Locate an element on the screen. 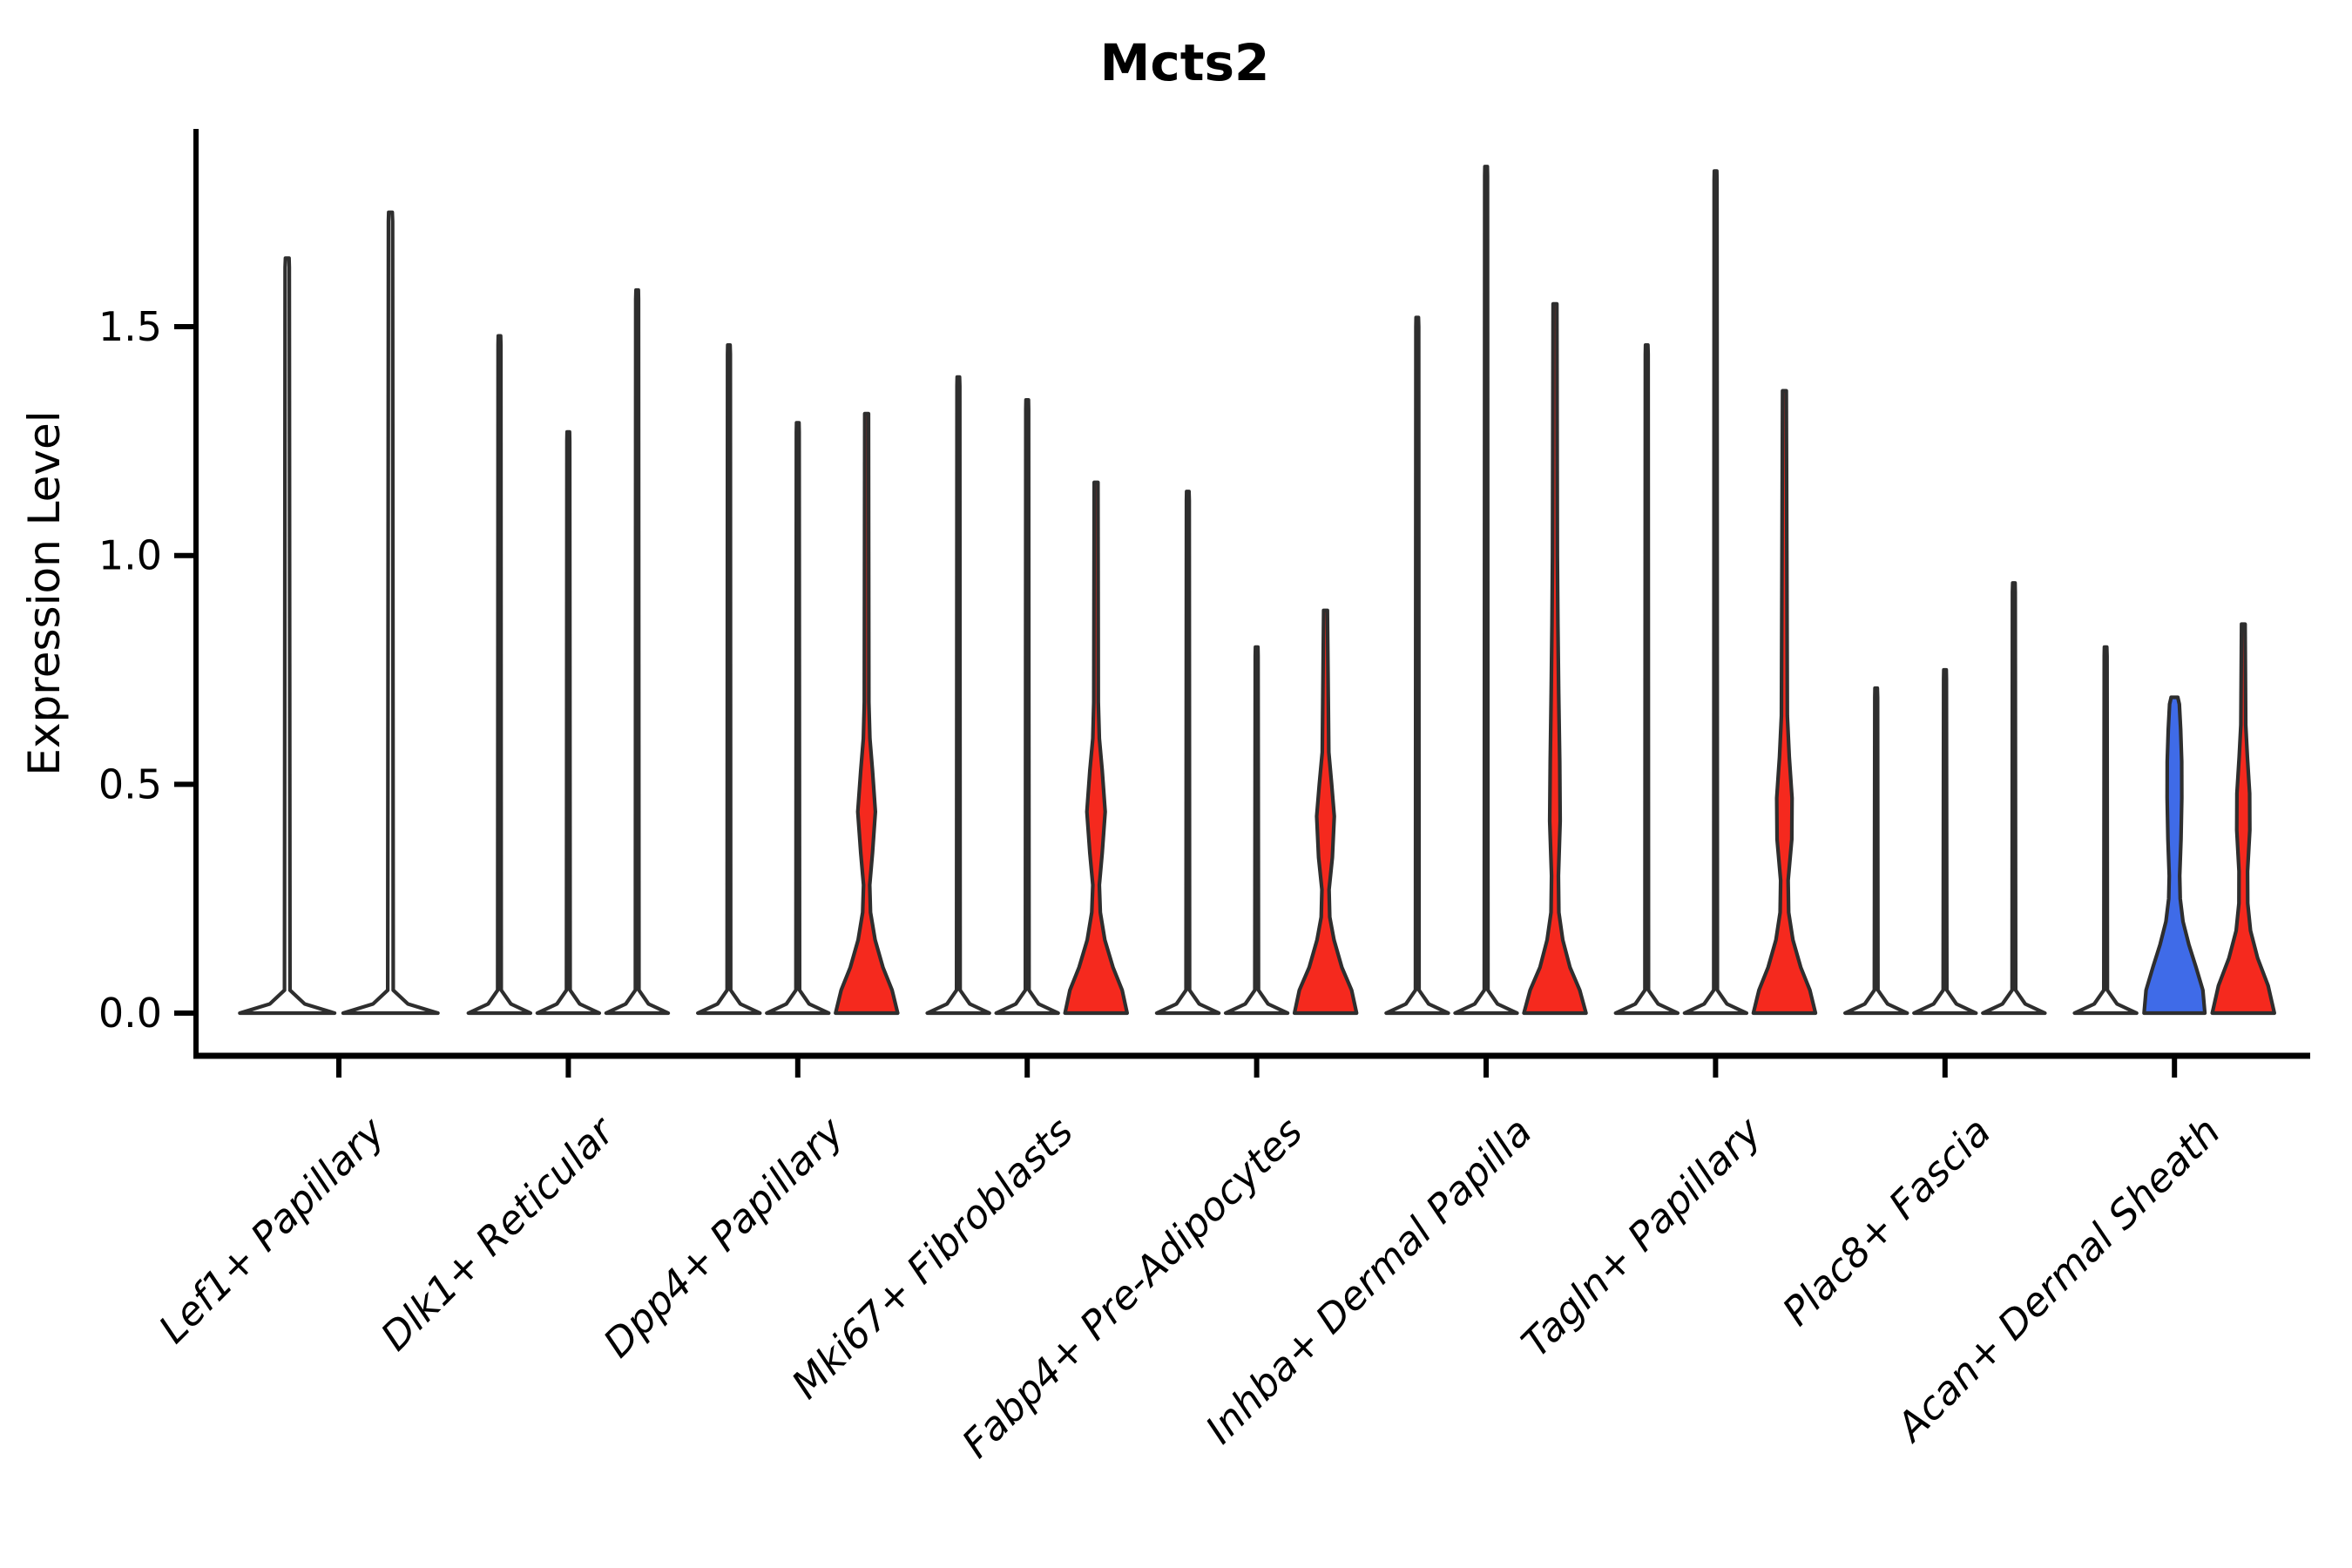  x-tick-label: Plac8+ Fascia is located at coordinates (1887, 1221).